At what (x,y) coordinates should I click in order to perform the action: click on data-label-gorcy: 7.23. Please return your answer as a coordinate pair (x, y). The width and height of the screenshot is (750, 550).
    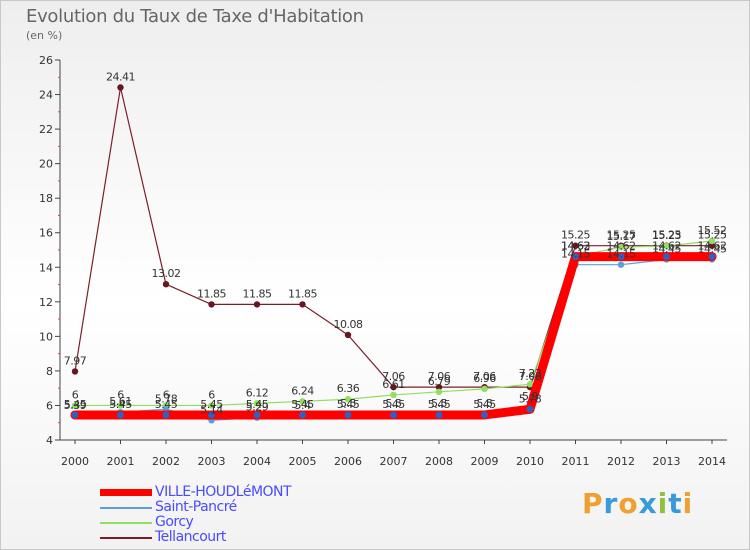
    Looking at the image, I should click on (530, 373).